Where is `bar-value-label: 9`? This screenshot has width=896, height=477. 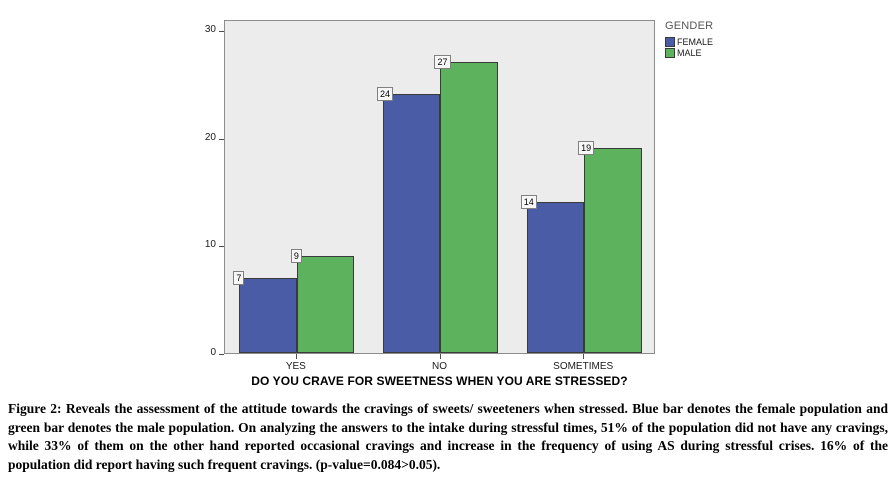 bar-value-label: 9 is located at coordinates (296, 256).